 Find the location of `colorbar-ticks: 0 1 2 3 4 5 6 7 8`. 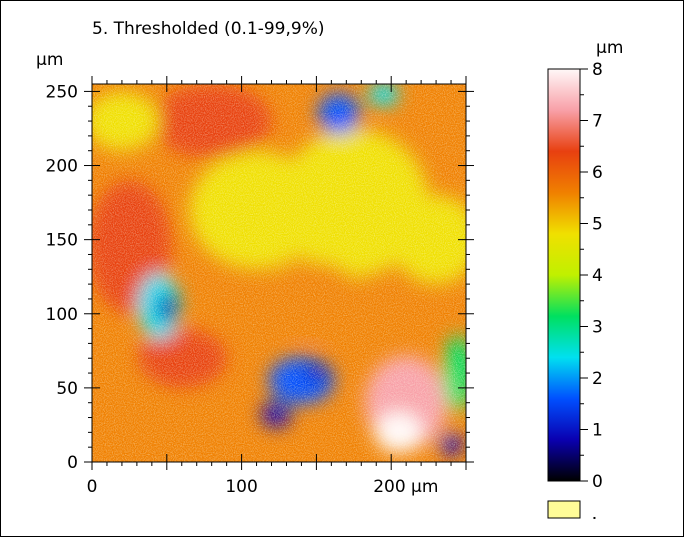

colorbar-ticks: 0 1 2 3 4 5 6 7 8 is located at coordinates (591, 276).